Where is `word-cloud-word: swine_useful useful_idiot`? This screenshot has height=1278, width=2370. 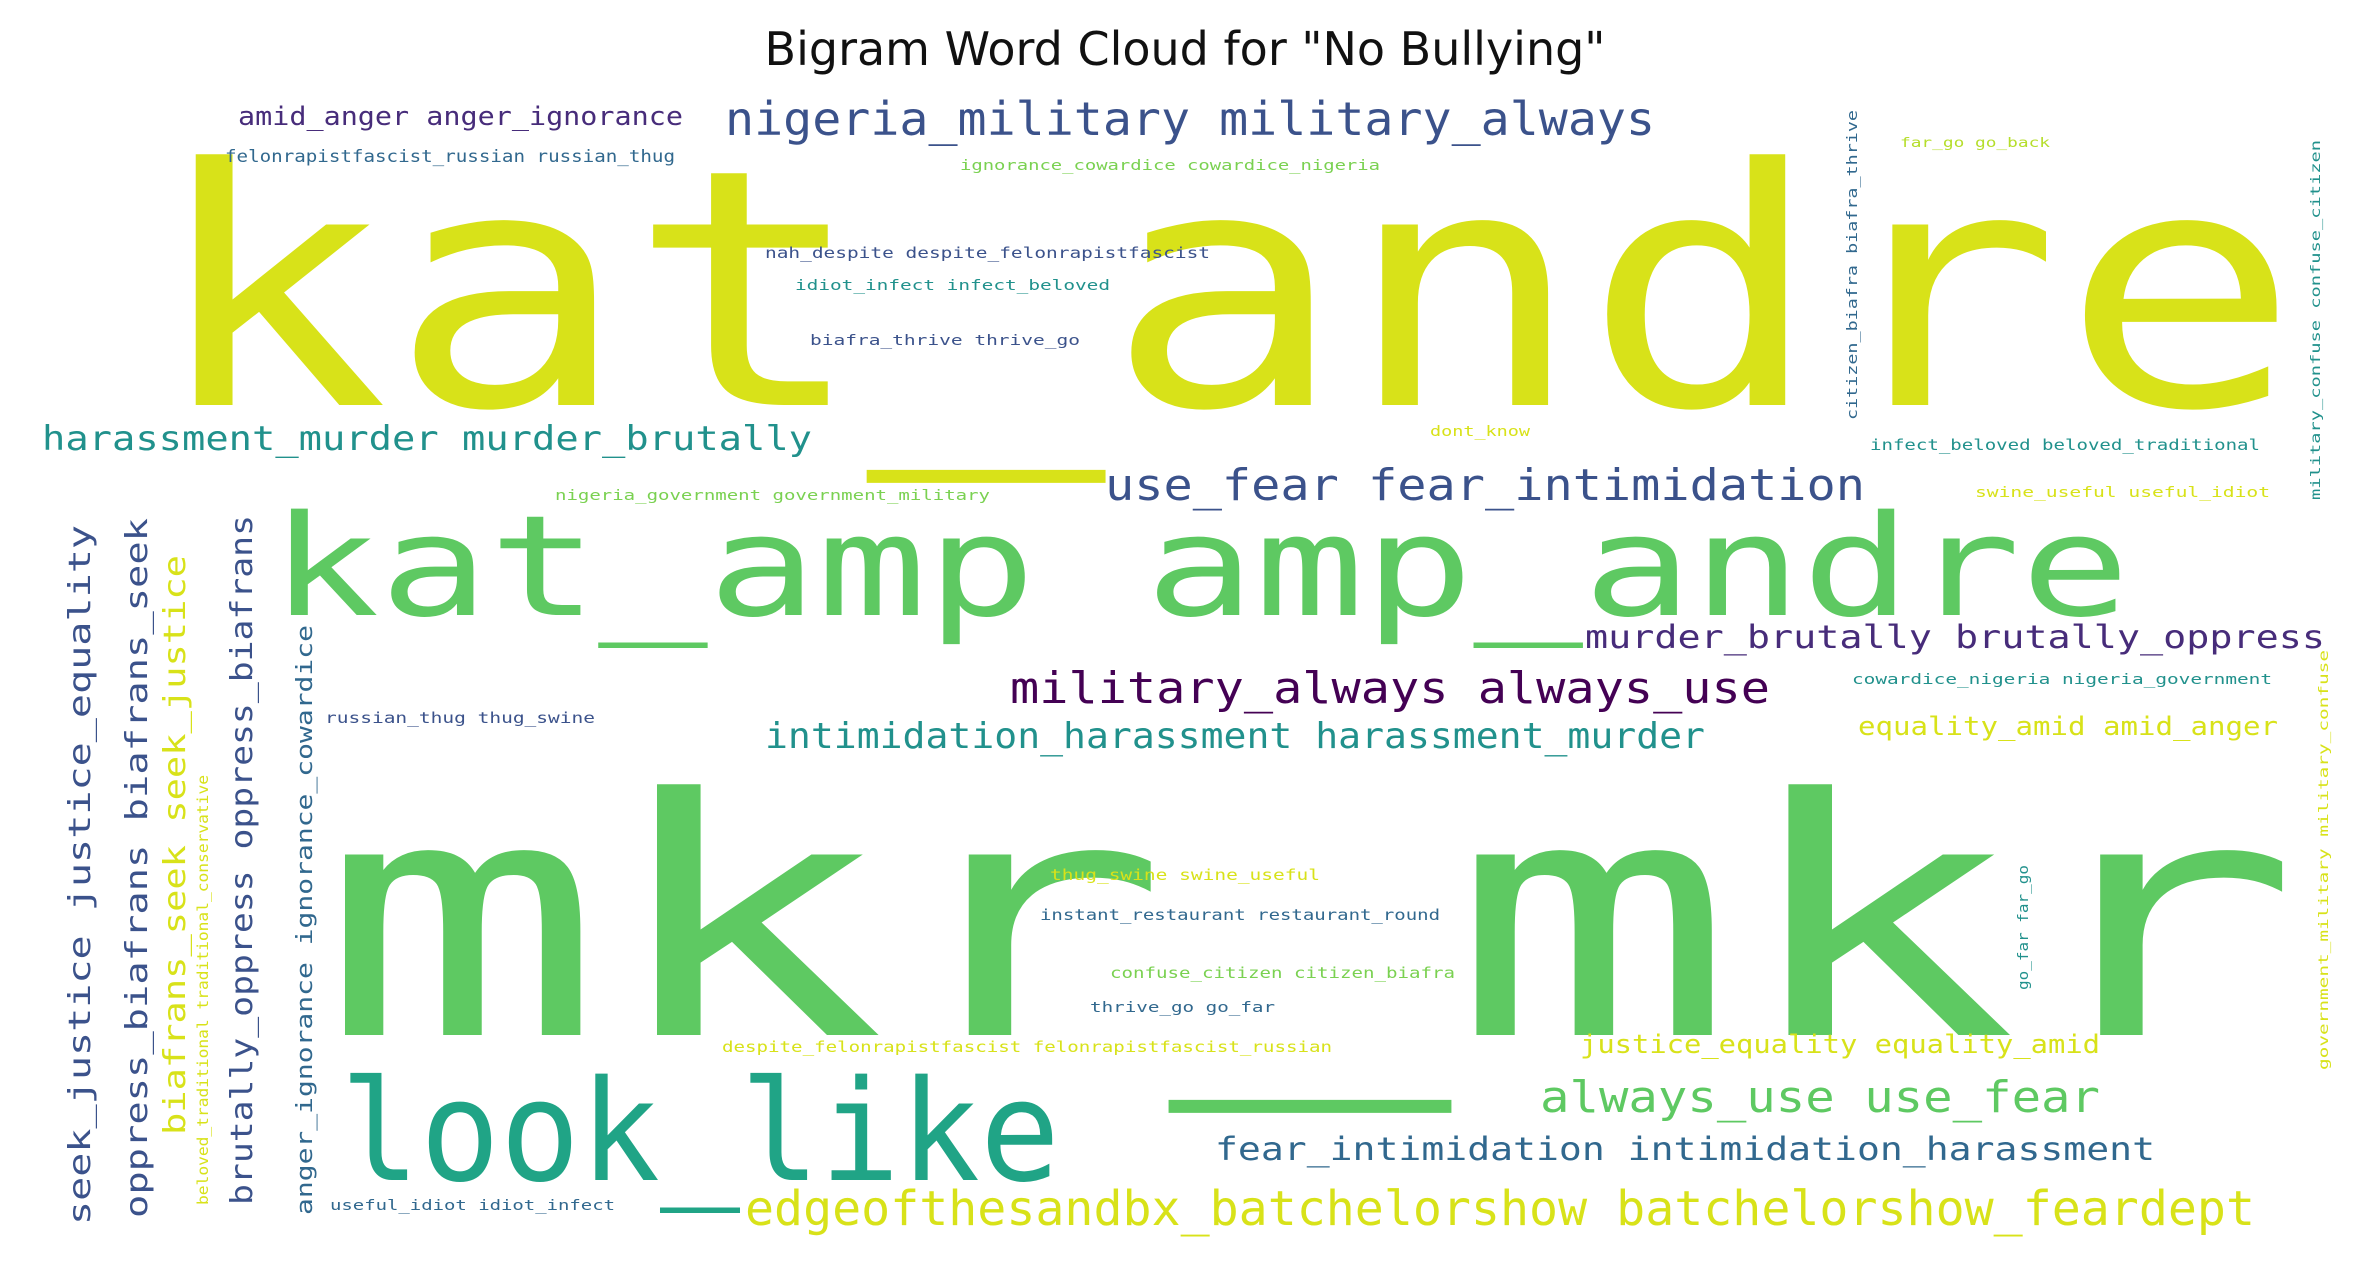
word-cloud-word: swine_useful useful_idiot is located at coordinates (2122, 493).